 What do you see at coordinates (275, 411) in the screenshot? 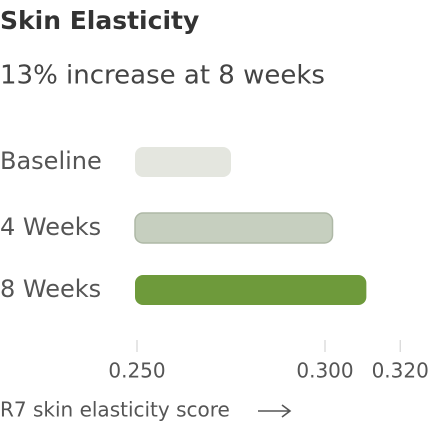
I see `axis-arrow` at bounding box center [275, 411].